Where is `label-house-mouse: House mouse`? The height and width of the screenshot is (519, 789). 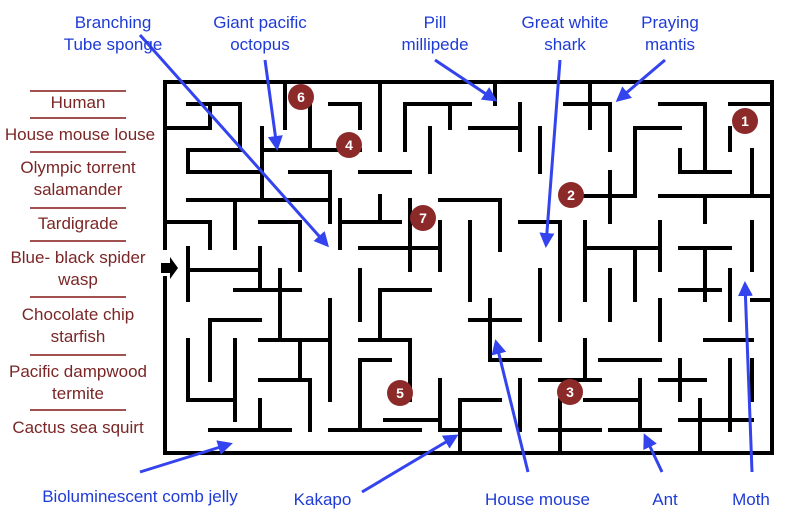
label-house-mouse: House mouse is located at coordinates (537, 499).